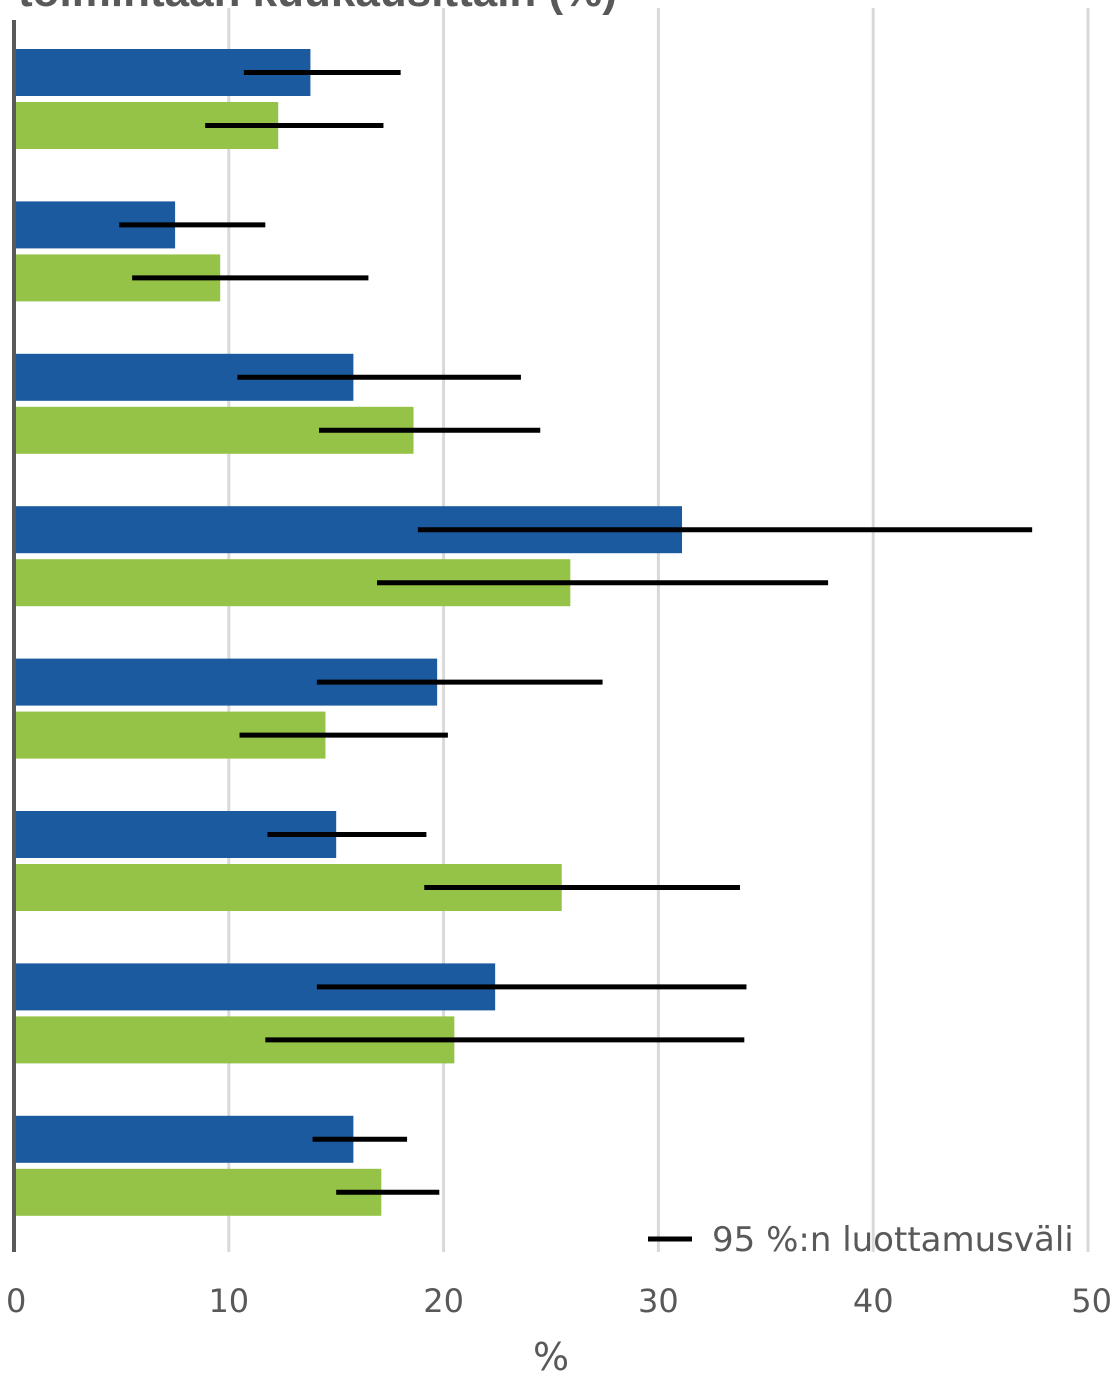 Image resolution: width=1116 pixels, height=1376 pixels. Describe the element at coordinates (185, 1139) in the screenshot. I see `bar-a` at that location.